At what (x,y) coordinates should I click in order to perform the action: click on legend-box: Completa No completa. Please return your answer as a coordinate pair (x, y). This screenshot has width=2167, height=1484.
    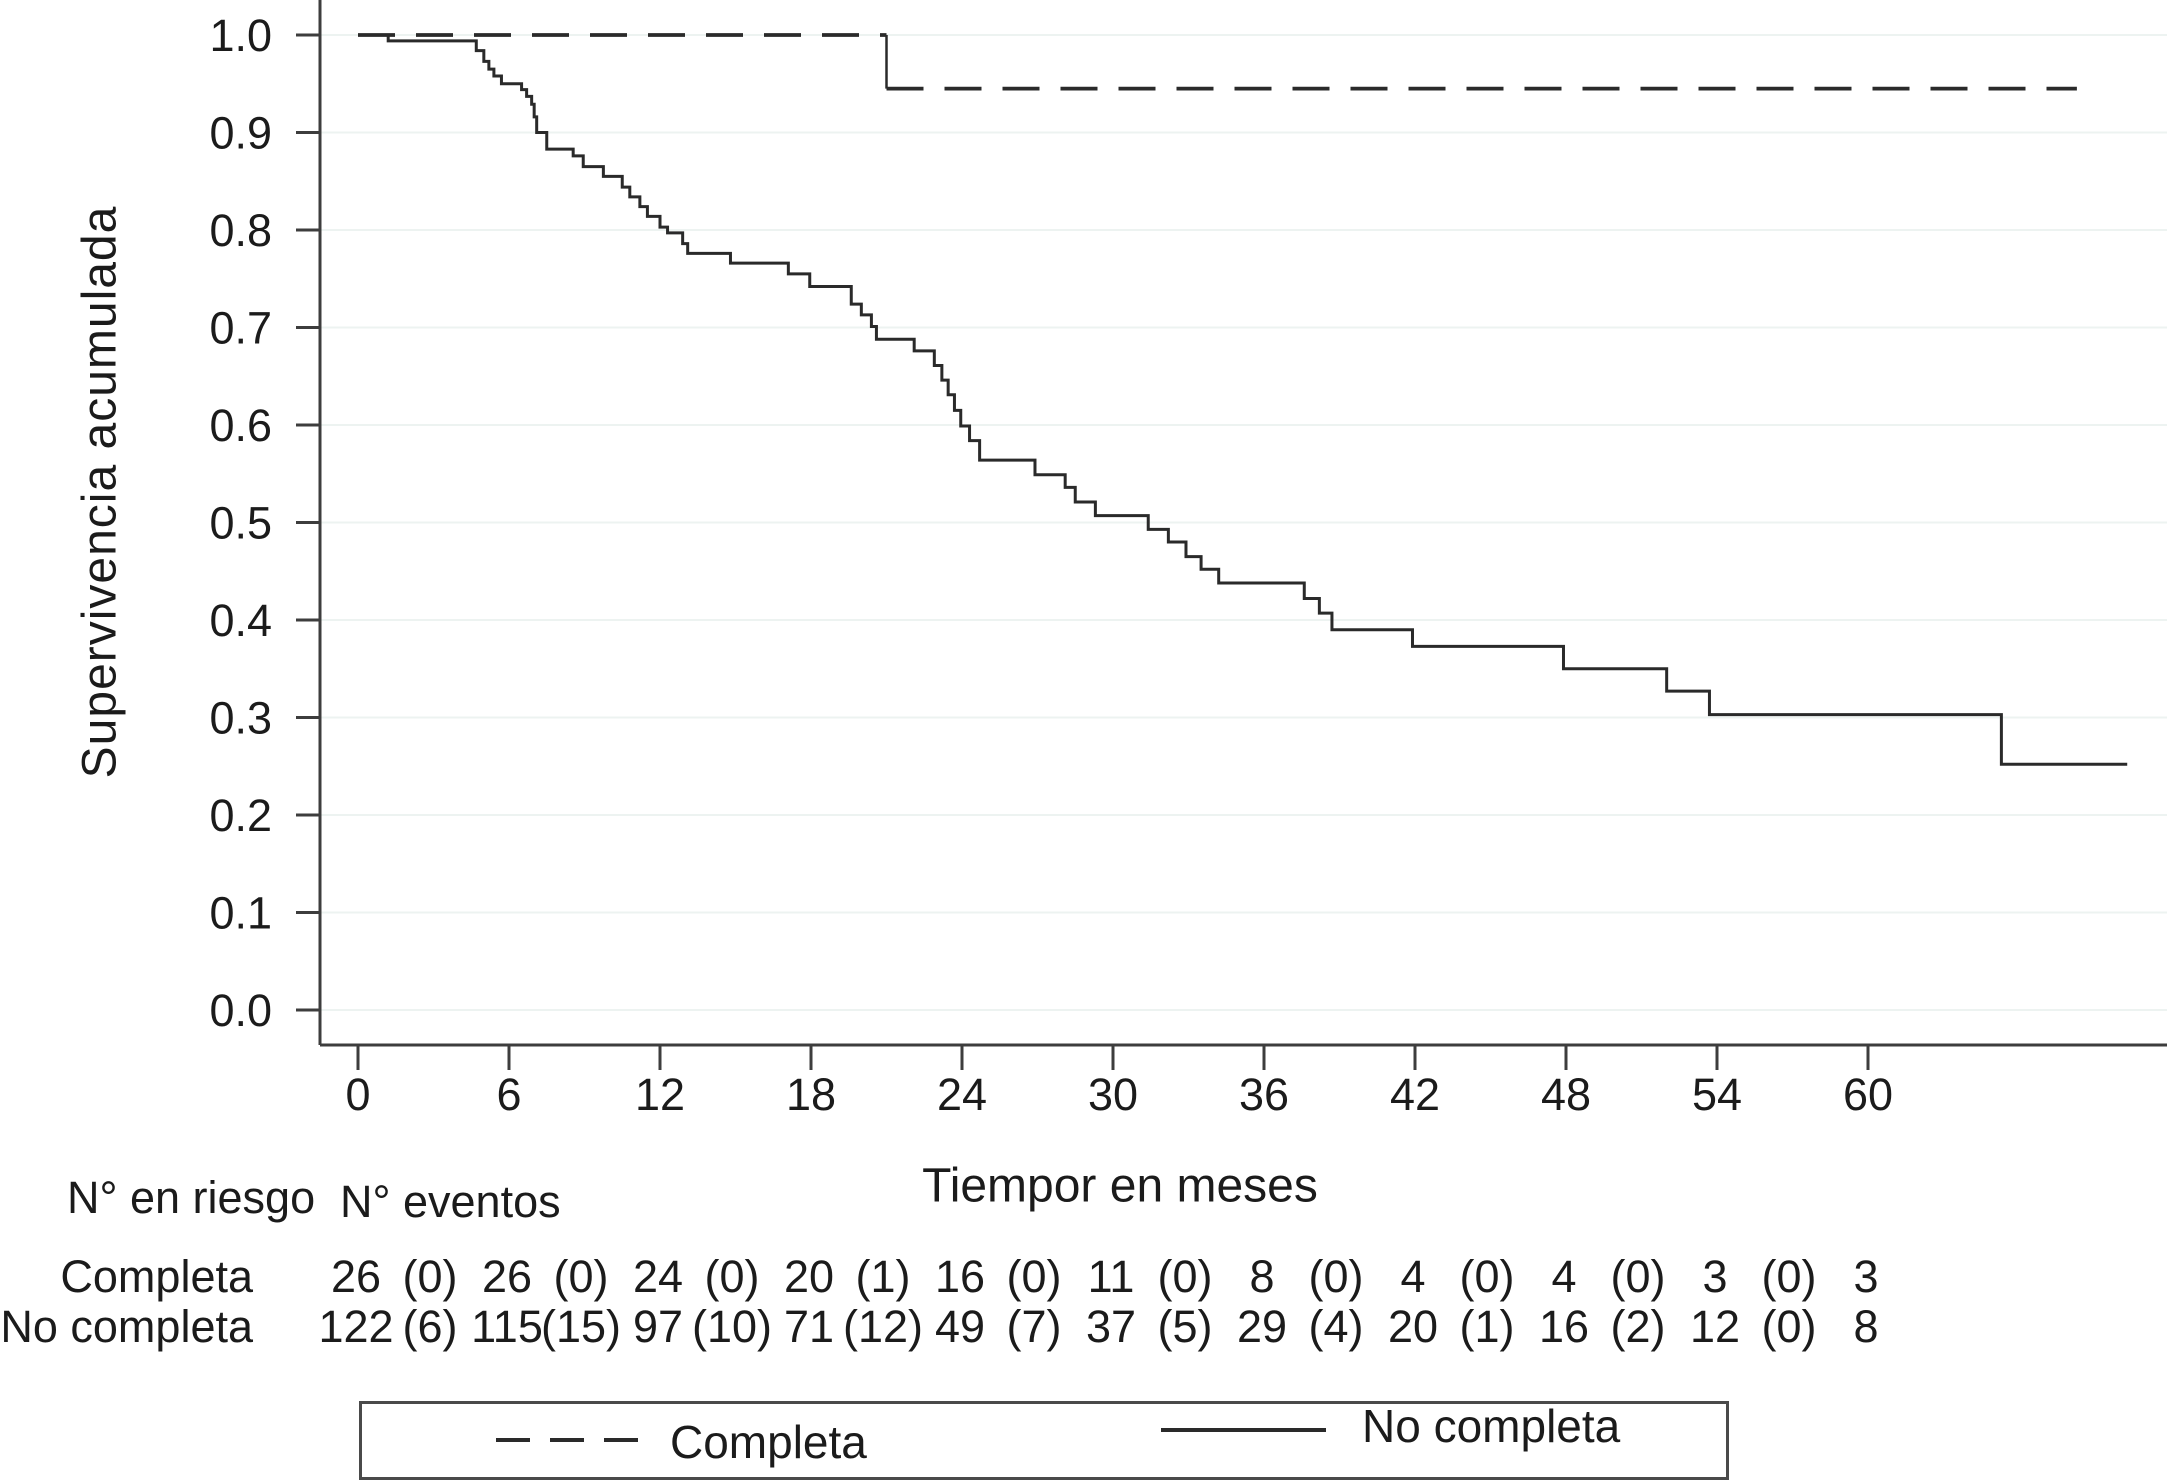
    Looking at the image, I should click on (1044, 1440).